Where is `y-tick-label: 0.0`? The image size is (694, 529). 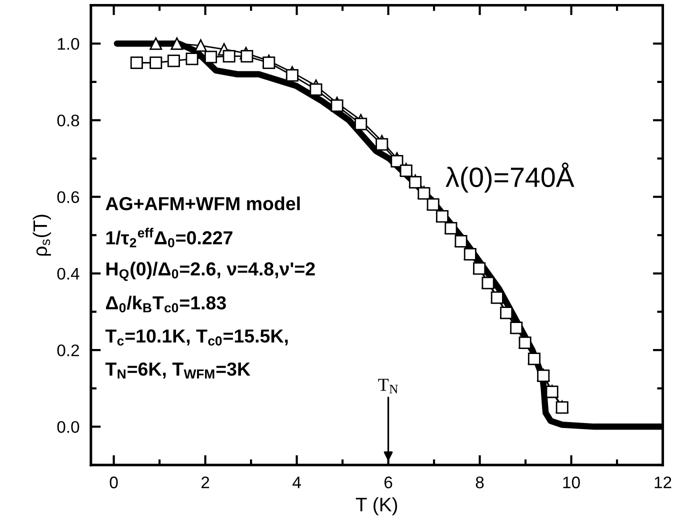 y-tick-label: 0.0 is located at coordinates (68, 427).